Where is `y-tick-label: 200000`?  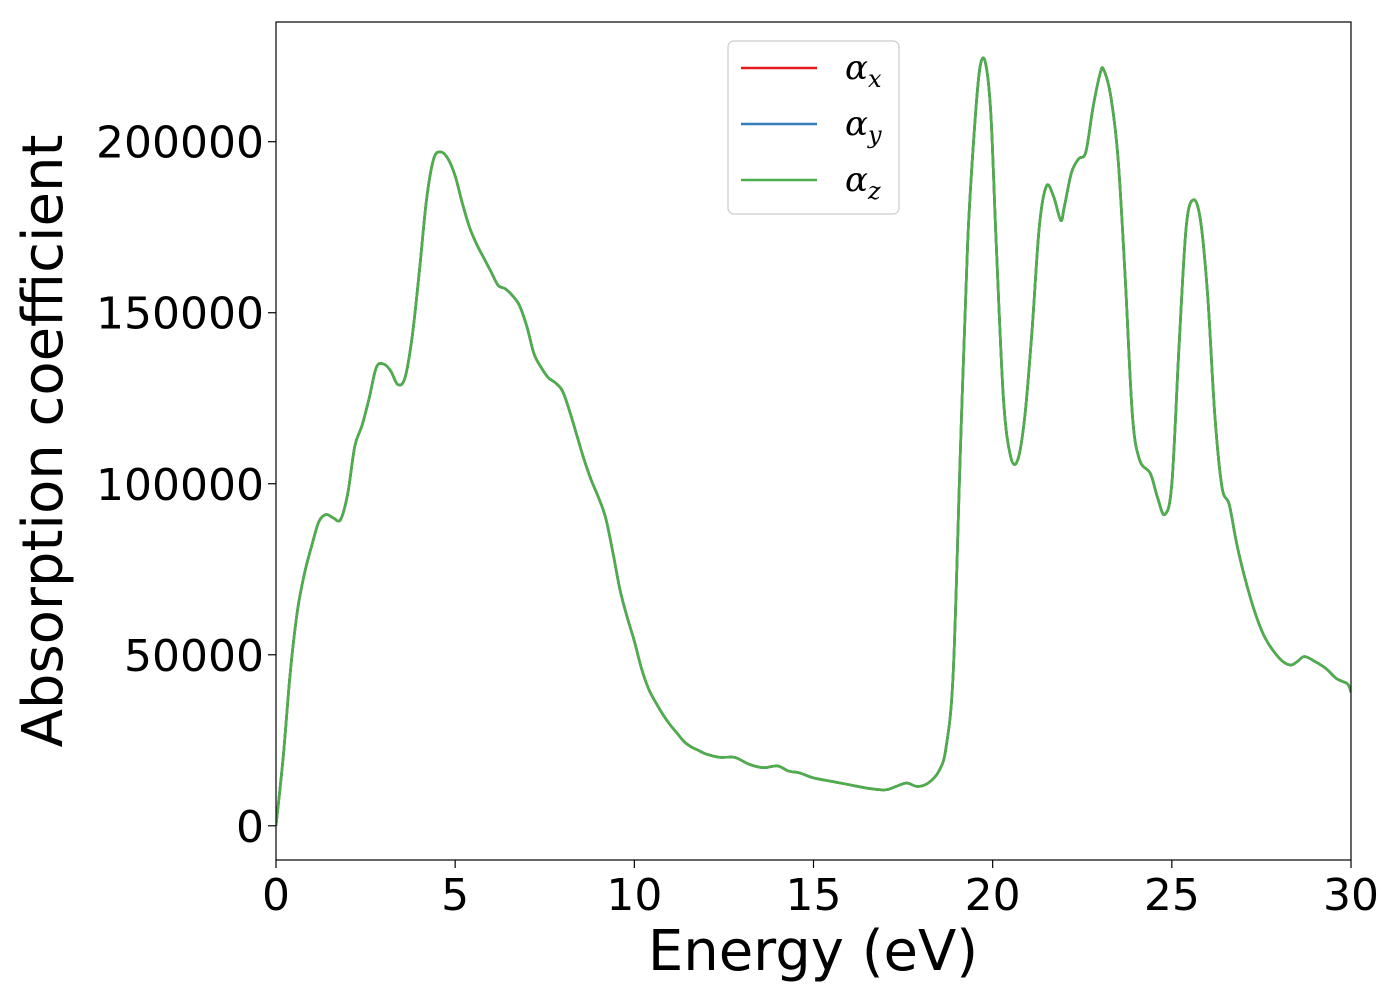
y-tick-label: 200000 is located at coordinates (180, 143).